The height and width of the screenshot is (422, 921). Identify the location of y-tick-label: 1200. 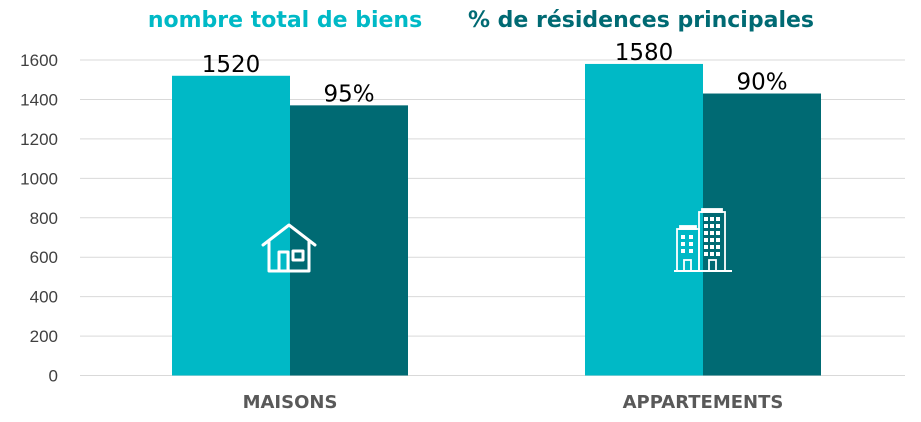
(39, 139).